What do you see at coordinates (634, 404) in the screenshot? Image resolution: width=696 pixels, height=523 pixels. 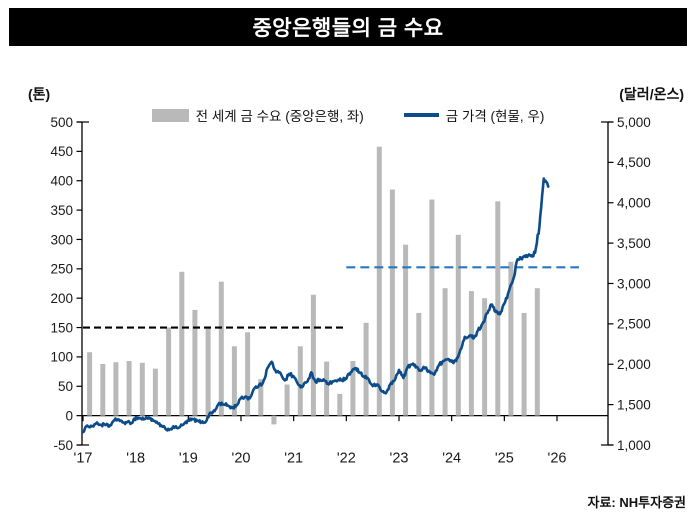 I see `right-axis-tick-label: 1,500` at bounding box center [634, 404].